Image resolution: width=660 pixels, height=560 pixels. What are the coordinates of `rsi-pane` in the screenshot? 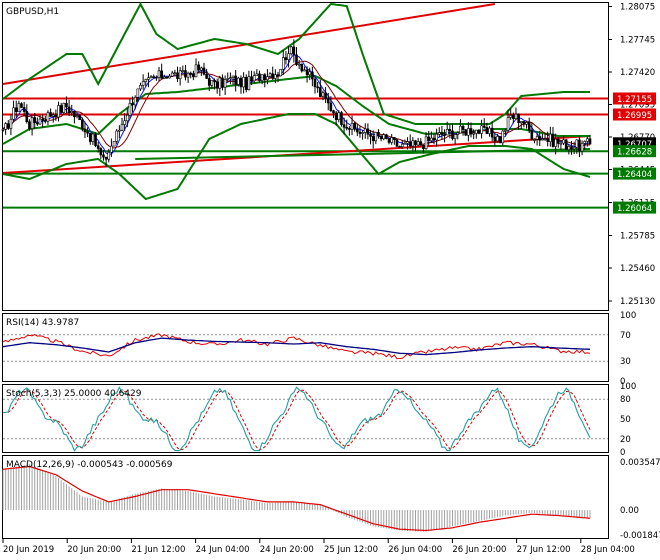 It's located at (305, 347).